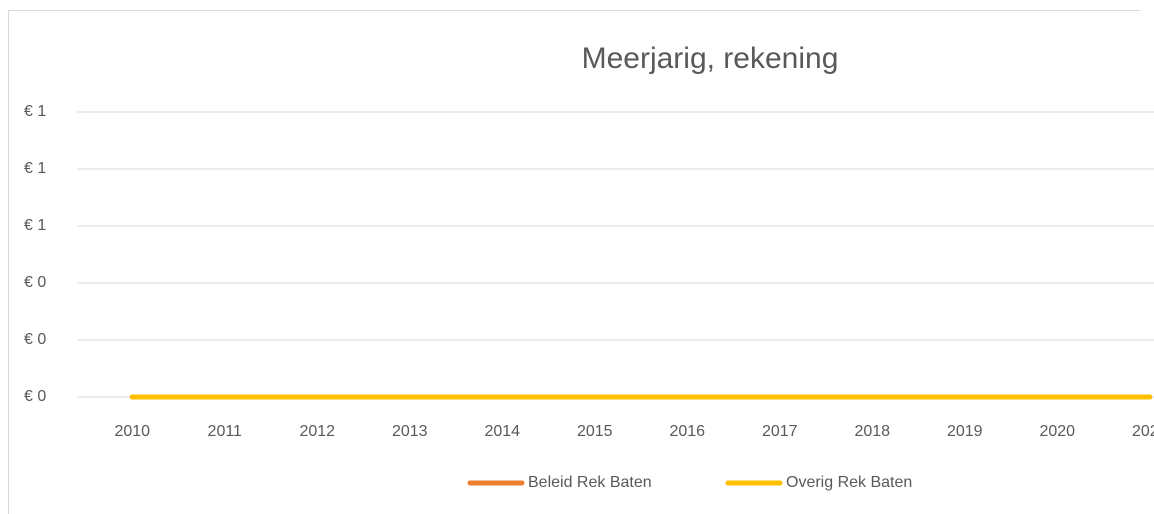 The width and height of the screenshot is (1154, 514). Describe the element at coordinates (1057, 431) in the screenshot. I see `x-tick-label: 2020` at that location.